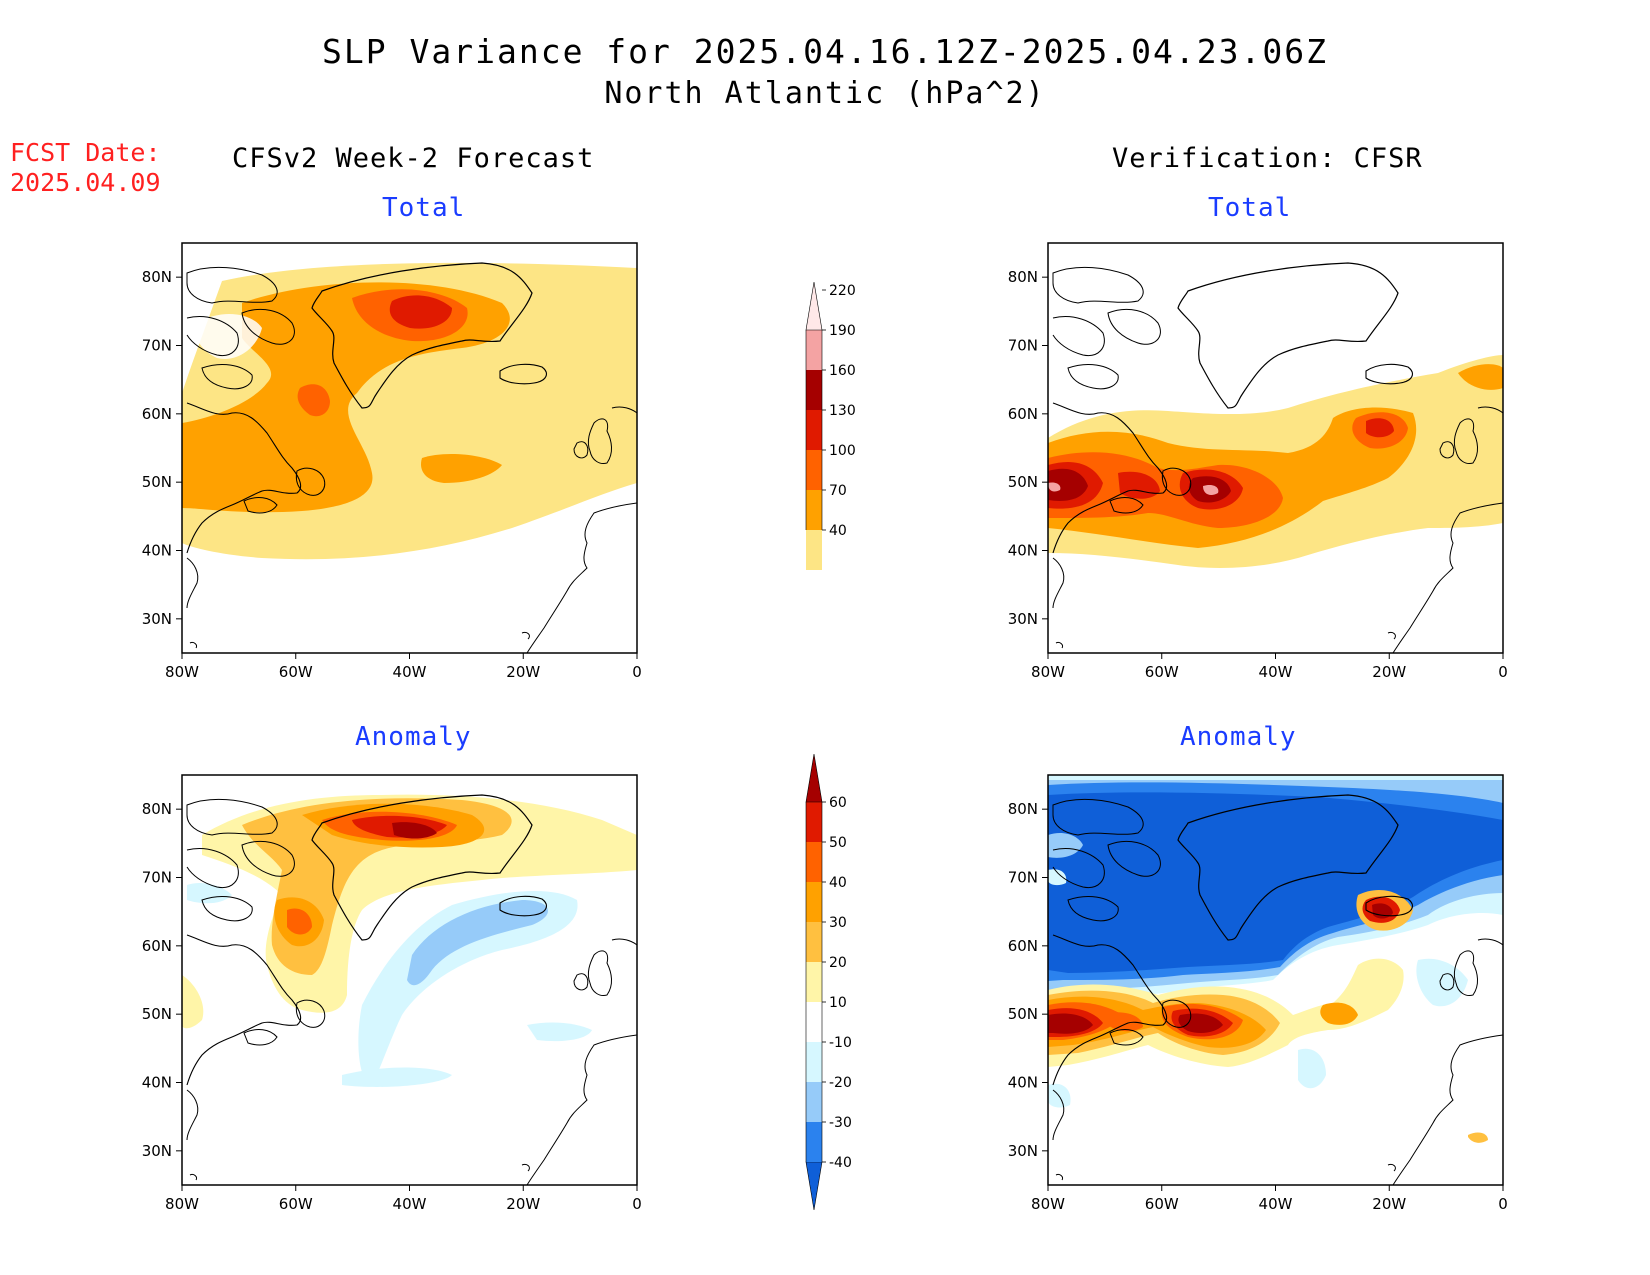 Image resolution: width=1650 pixels, height=1275 pixels. Describe the element at coordinates (157, 946) in the screenshot. I see `forecast-anomaly-lat-label: 60N` at that location.